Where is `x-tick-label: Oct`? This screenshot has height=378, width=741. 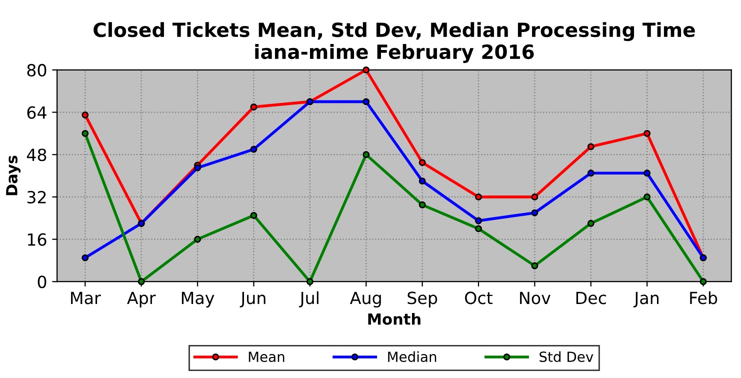
x-tick-label: Oct is located at coordinates (479, 298).